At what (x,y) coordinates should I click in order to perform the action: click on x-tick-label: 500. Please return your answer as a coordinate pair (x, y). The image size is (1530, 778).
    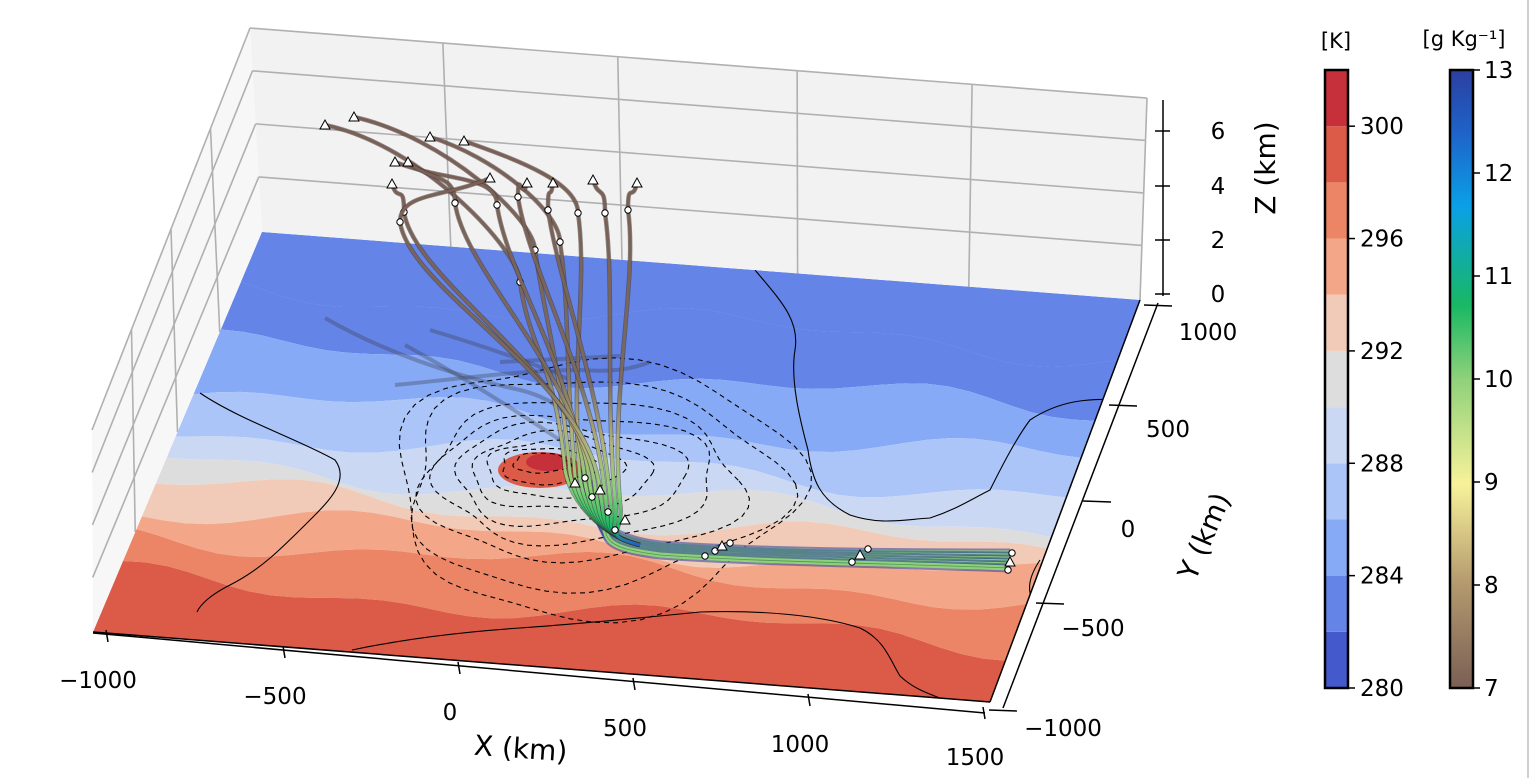
    Looking at the image, I should click on (625, 729).